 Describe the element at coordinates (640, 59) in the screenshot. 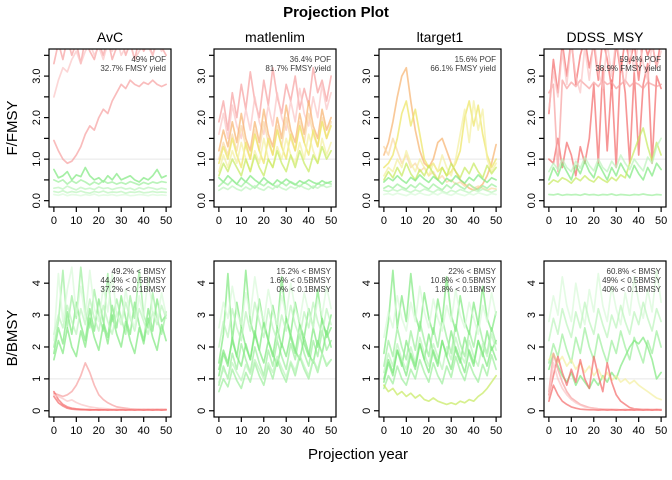

I see `panel-annotation: 59.4% POF` at that location.